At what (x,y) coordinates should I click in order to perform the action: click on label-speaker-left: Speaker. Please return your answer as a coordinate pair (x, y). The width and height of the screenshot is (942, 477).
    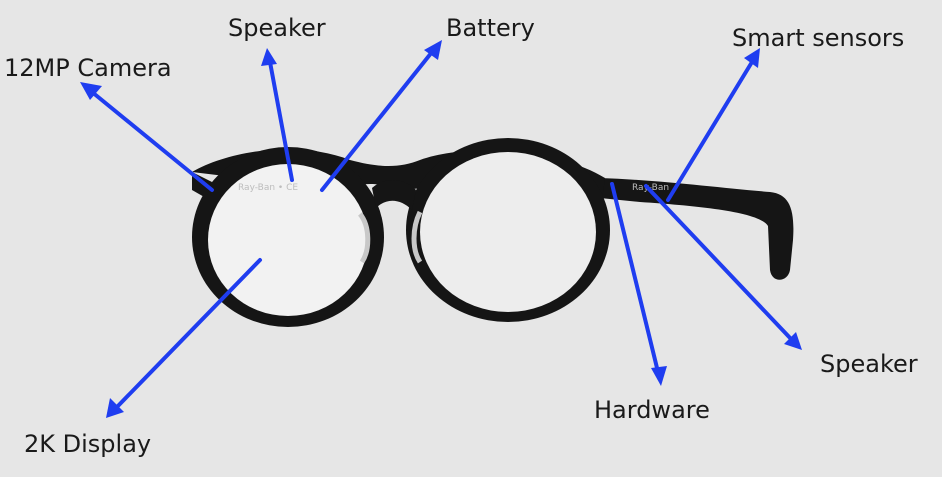
    Looking at the image, I should click on (277, 28).